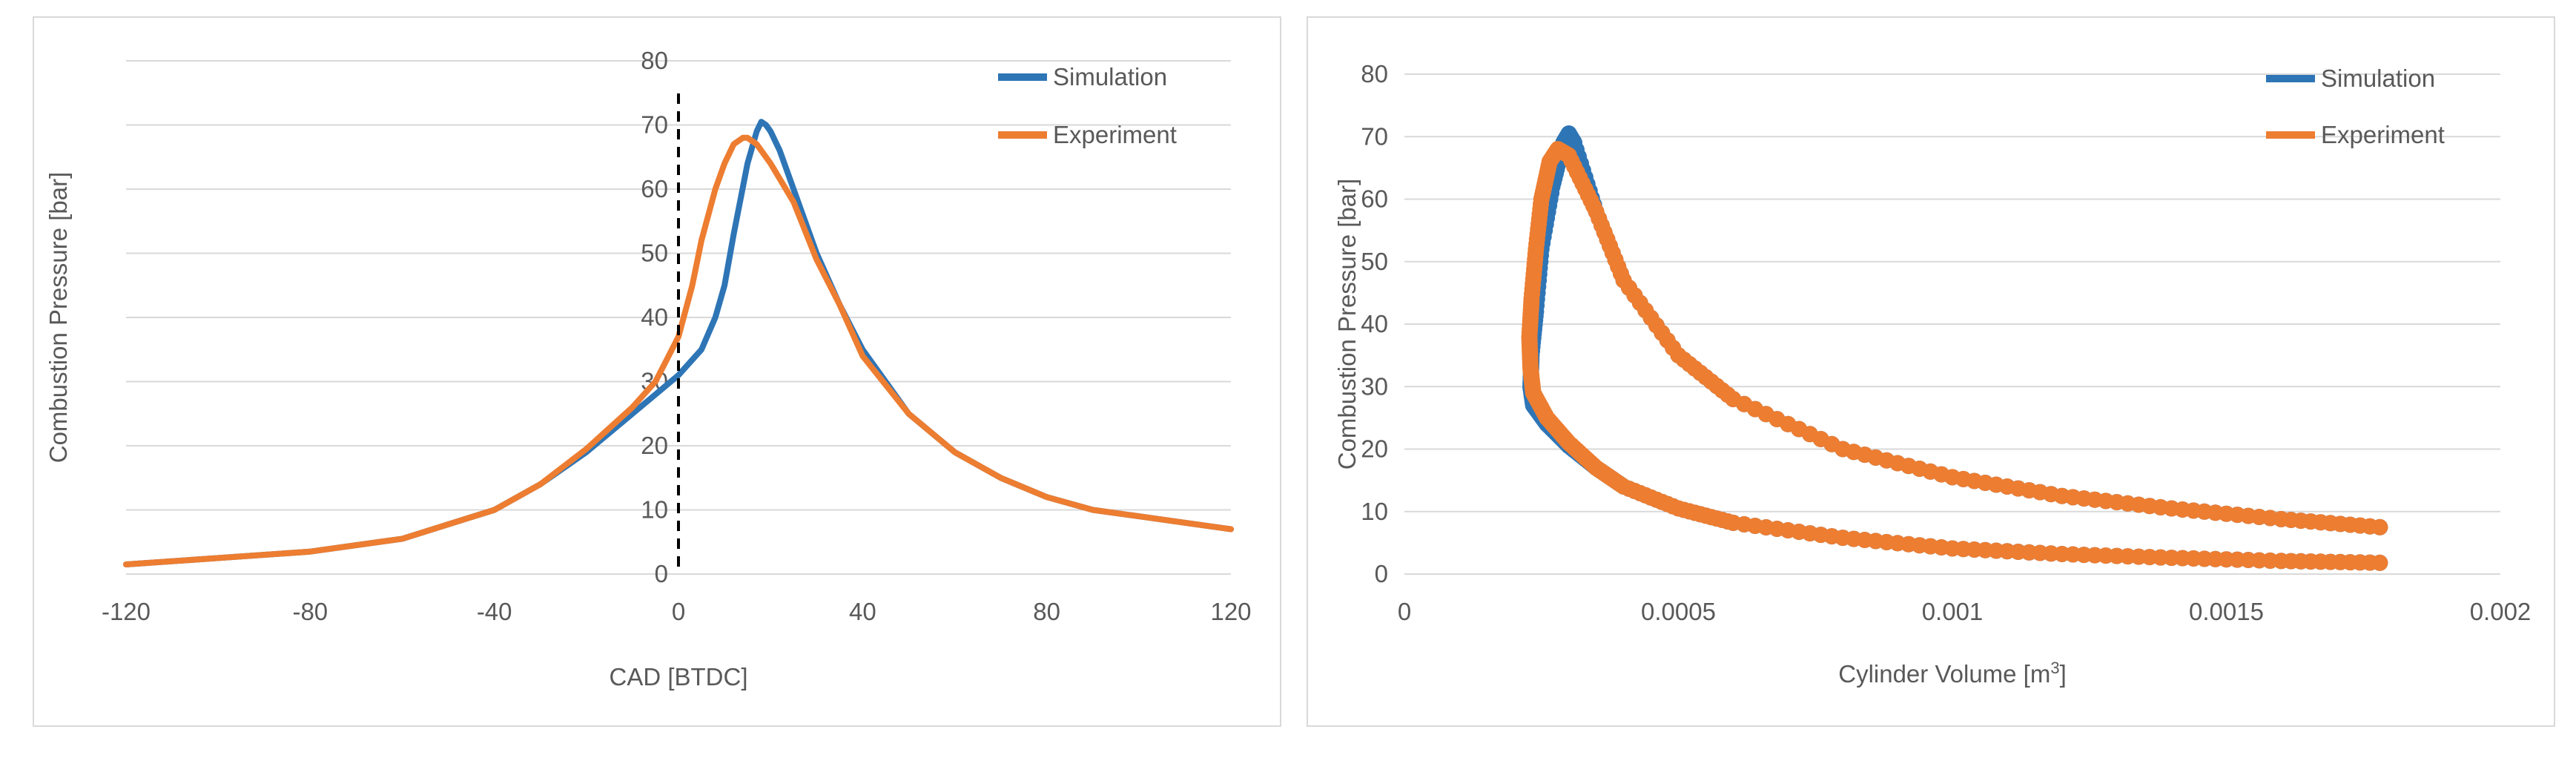  What do you see at coordinates (2054, 668) in the screenshot?
I see `x-axis-title-superscript: 3` at bounding box center [2054, 668].